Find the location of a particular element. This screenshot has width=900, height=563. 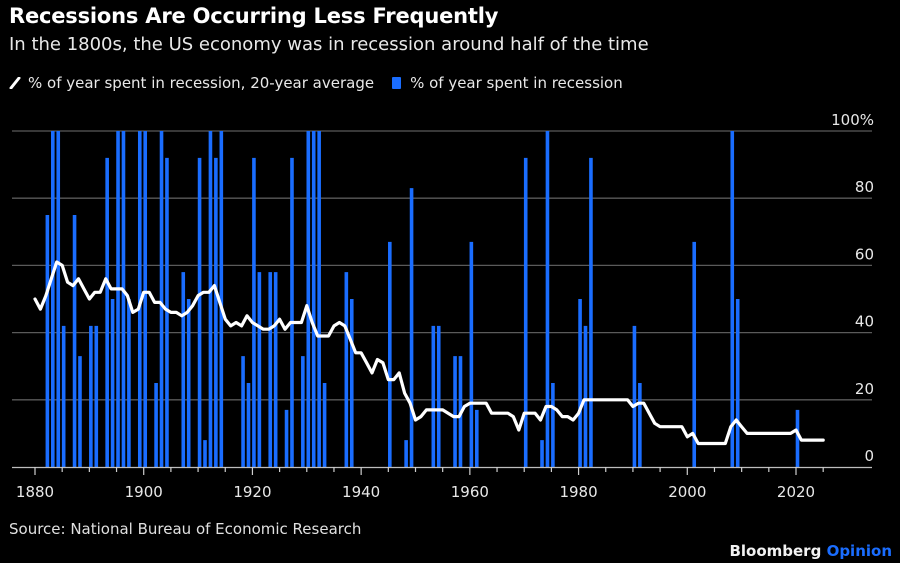

legend-item-recession: % of year spent in recession is located at coordinates (507, 83).